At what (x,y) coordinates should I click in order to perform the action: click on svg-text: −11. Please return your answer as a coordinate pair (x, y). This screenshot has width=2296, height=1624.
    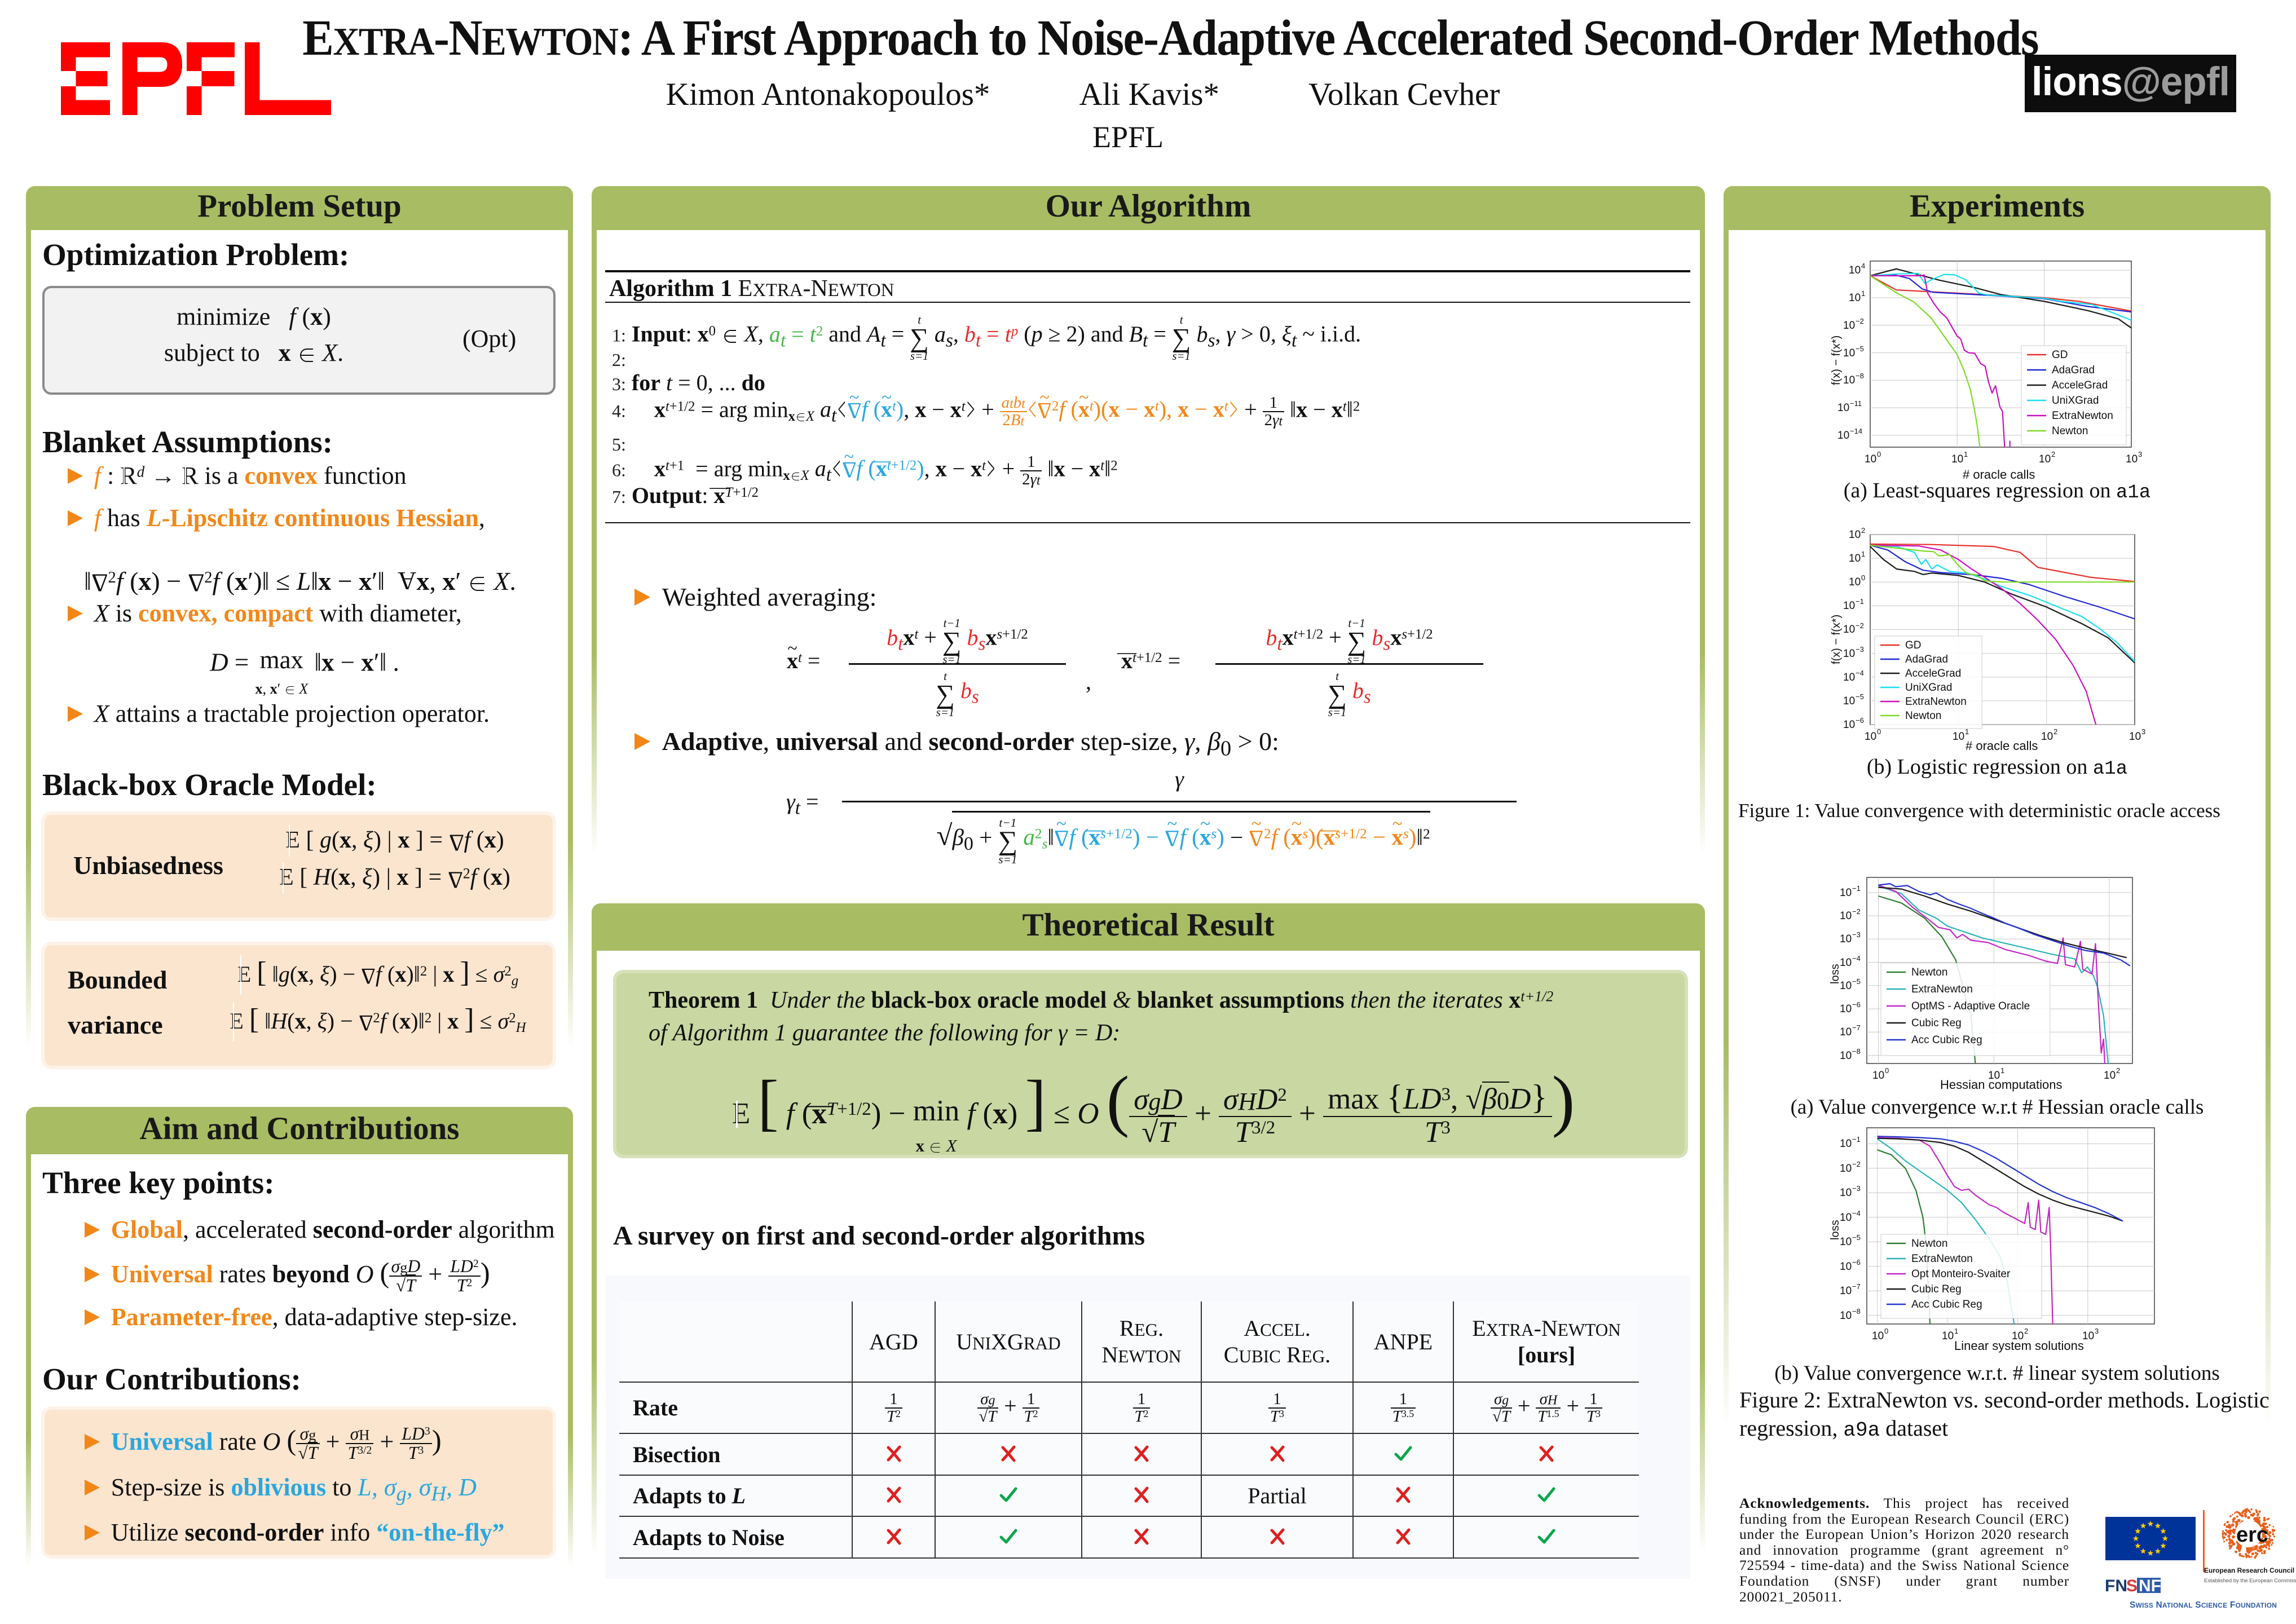
    Looking at the image, I should click on (1856, 403).